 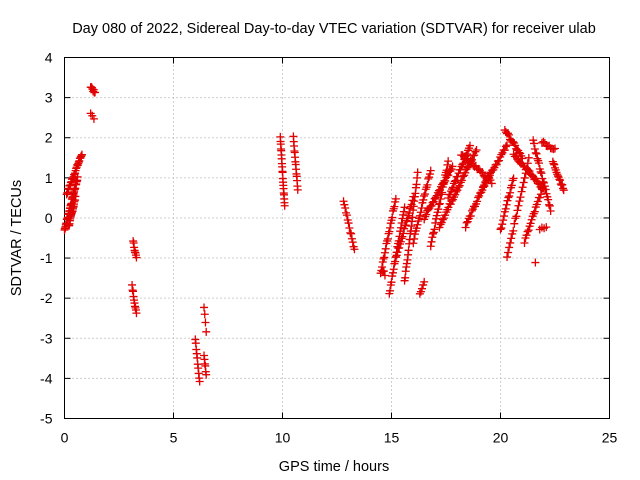 What do you see at coordinates (46, 298) in the screenshot?
I see `y-tick-label: -2` at bounding box center [46, 298].